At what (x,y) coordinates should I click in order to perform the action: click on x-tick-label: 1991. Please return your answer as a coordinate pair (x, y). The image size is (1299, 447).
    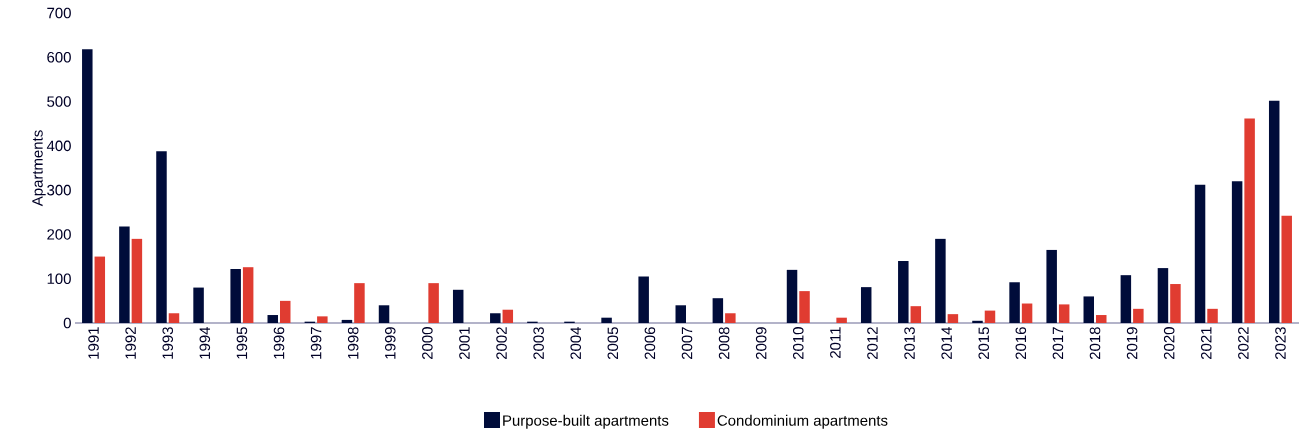
    Looking at the image, I should click on (93, 343).